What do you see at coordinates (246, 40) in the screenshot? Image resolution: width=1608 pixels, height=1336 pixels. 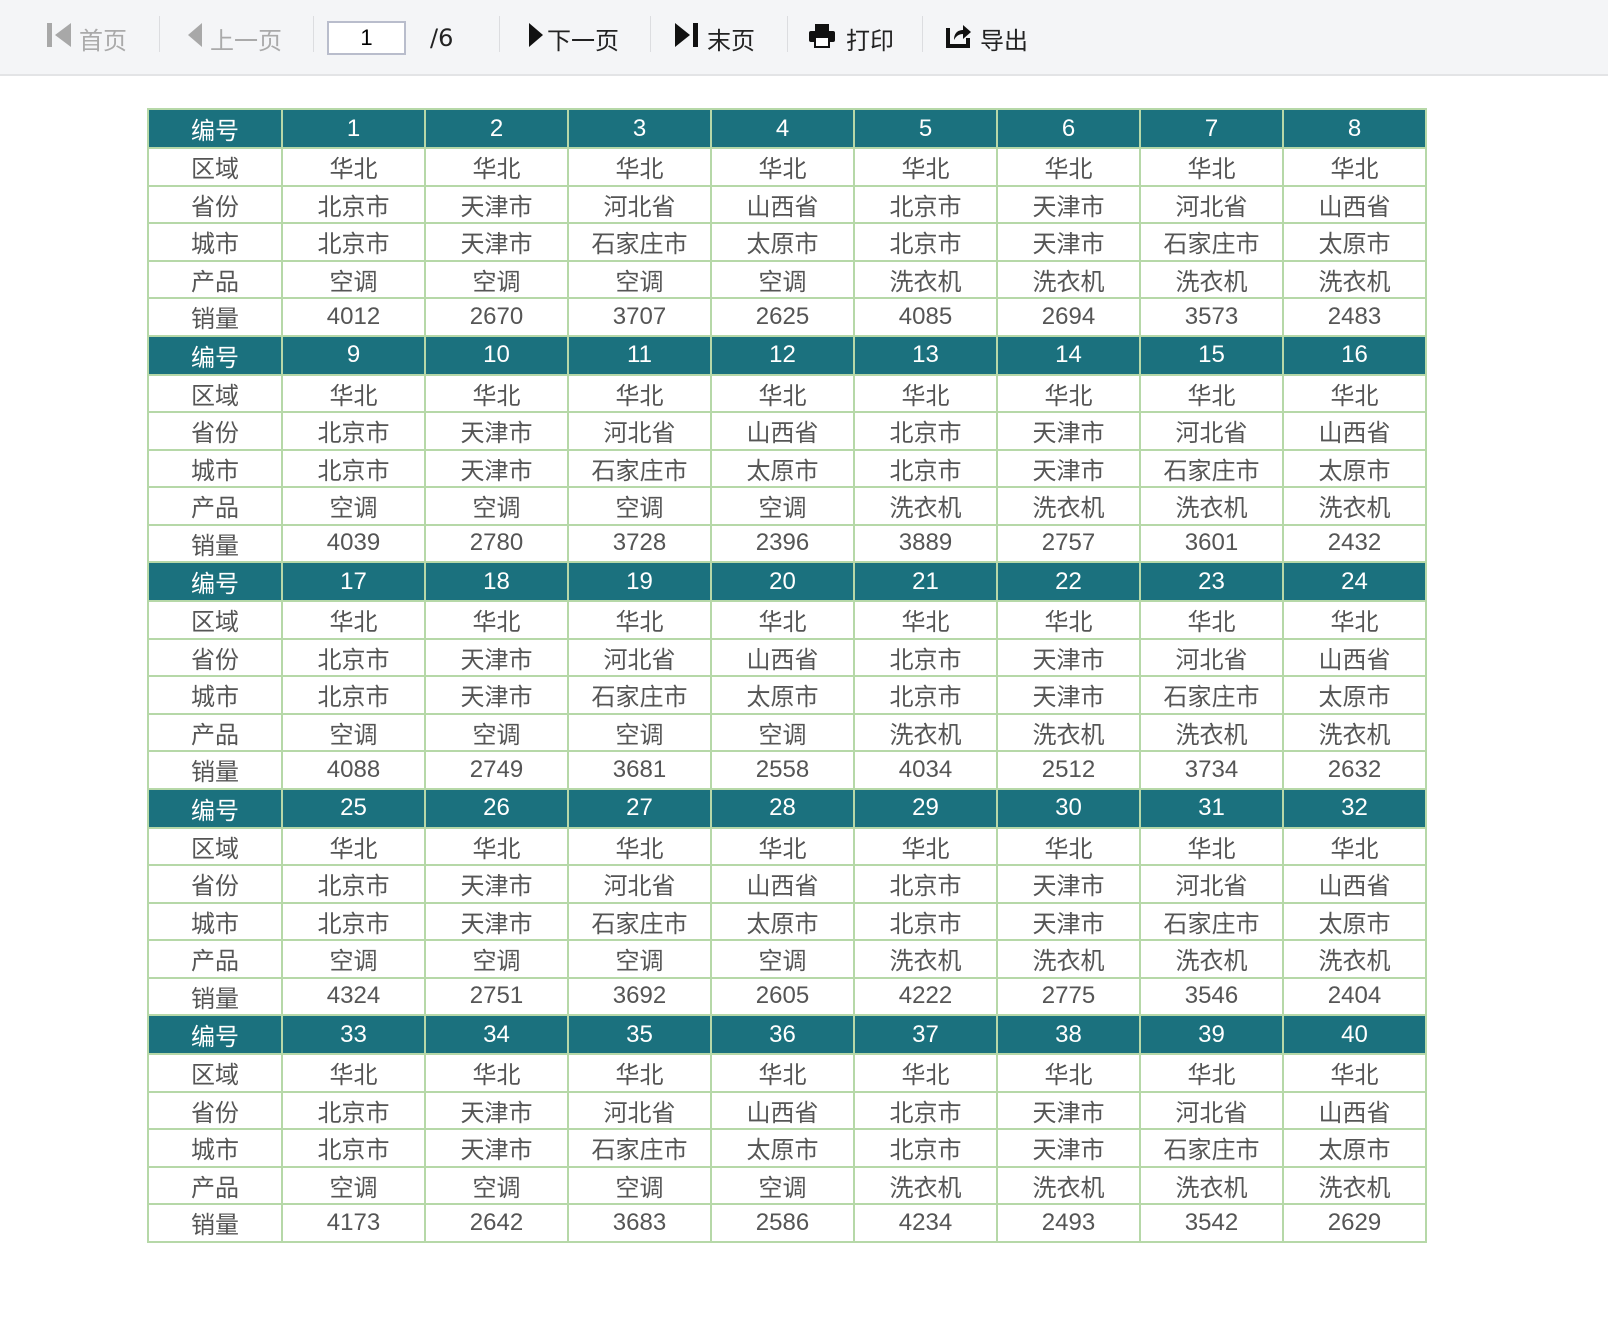 I see `prev-page-label: 上一页` at bounding box center [246, 40].